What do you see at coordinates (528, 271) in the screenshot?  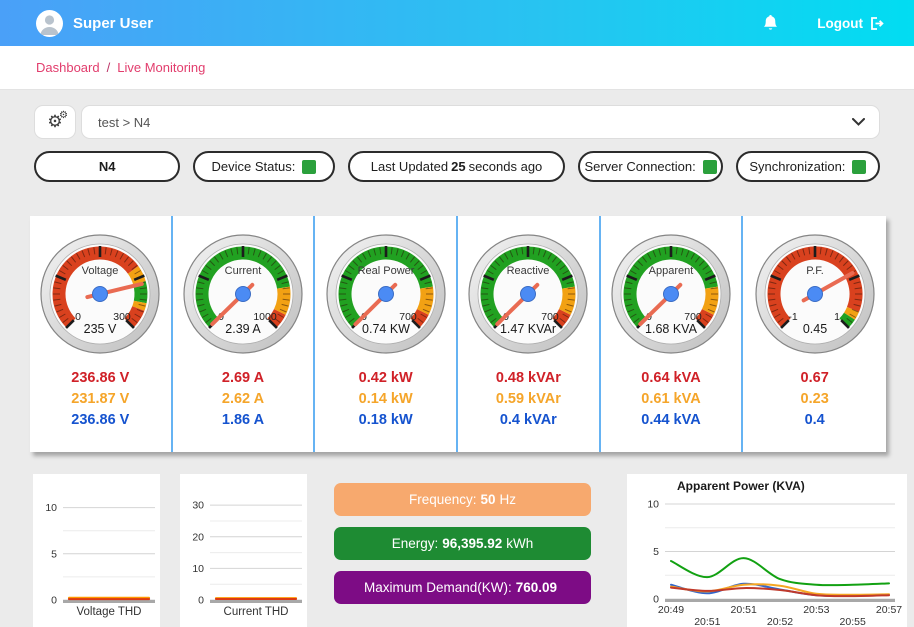 I see `svg-text: Reactive` at bounding box center [528, 271].